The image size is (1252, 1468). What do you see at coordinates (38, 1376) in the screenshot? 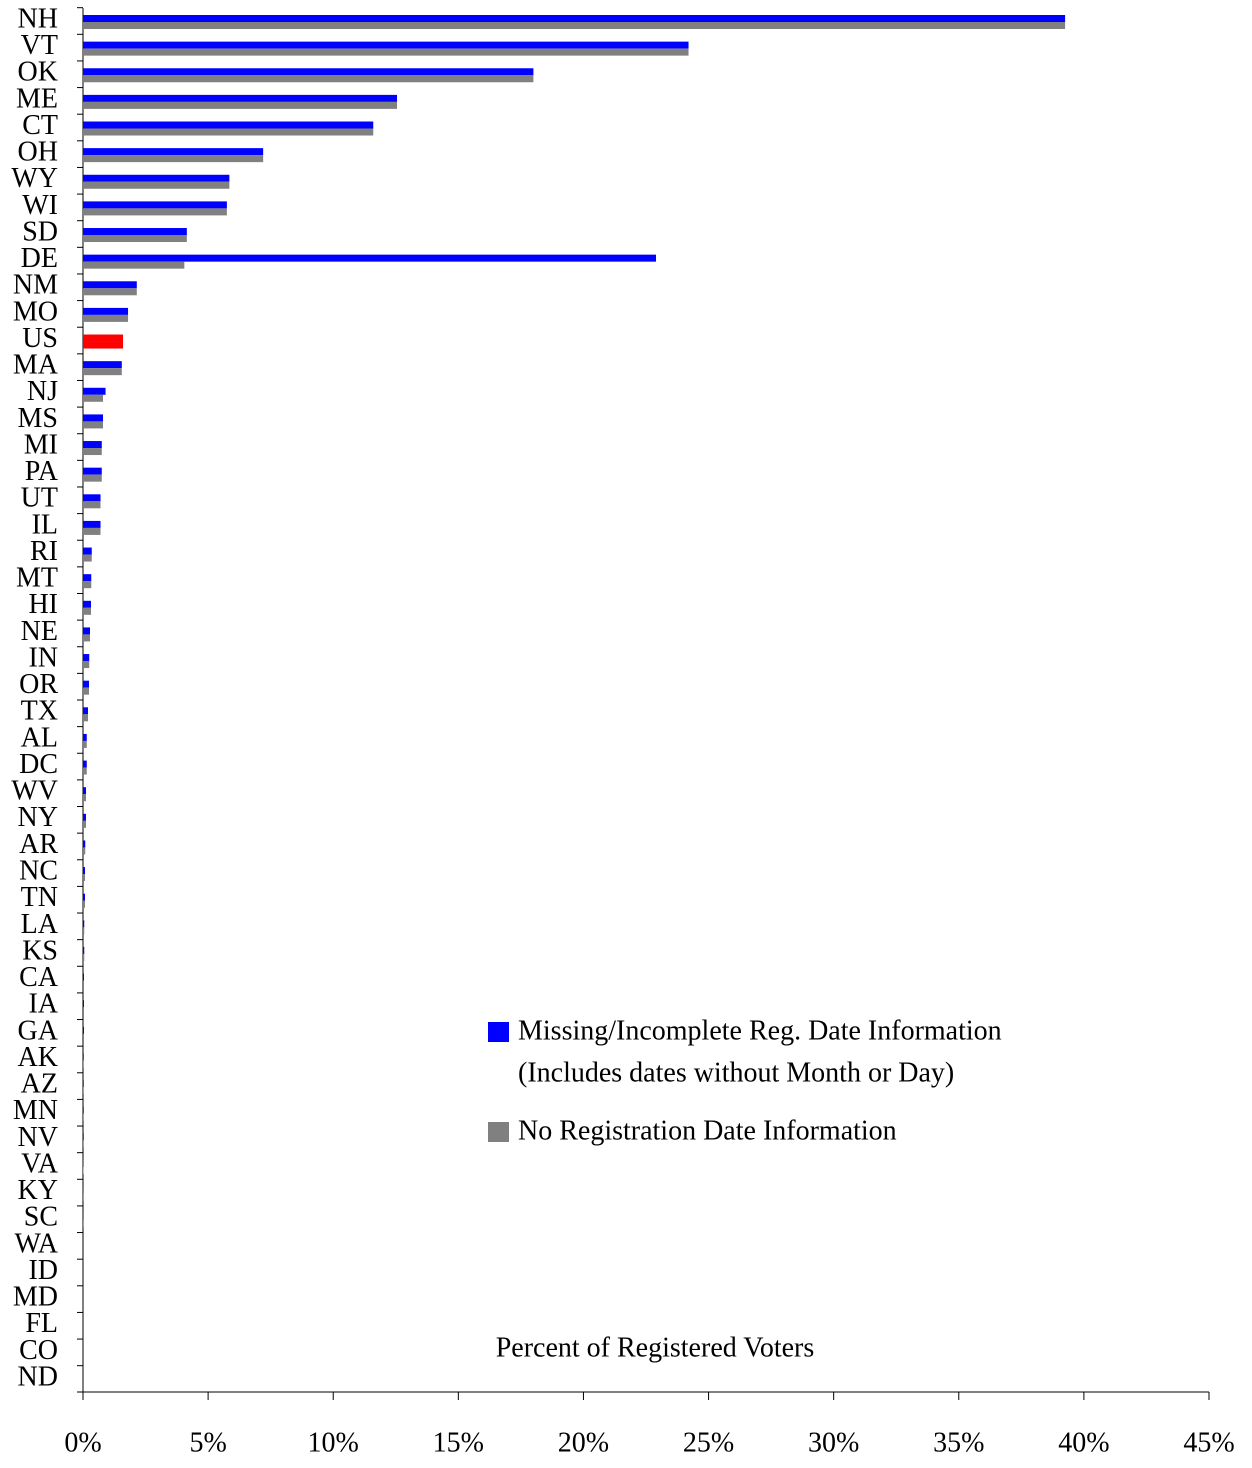
I see `y-tick-label: ND` at bounding box center [38, 1376].